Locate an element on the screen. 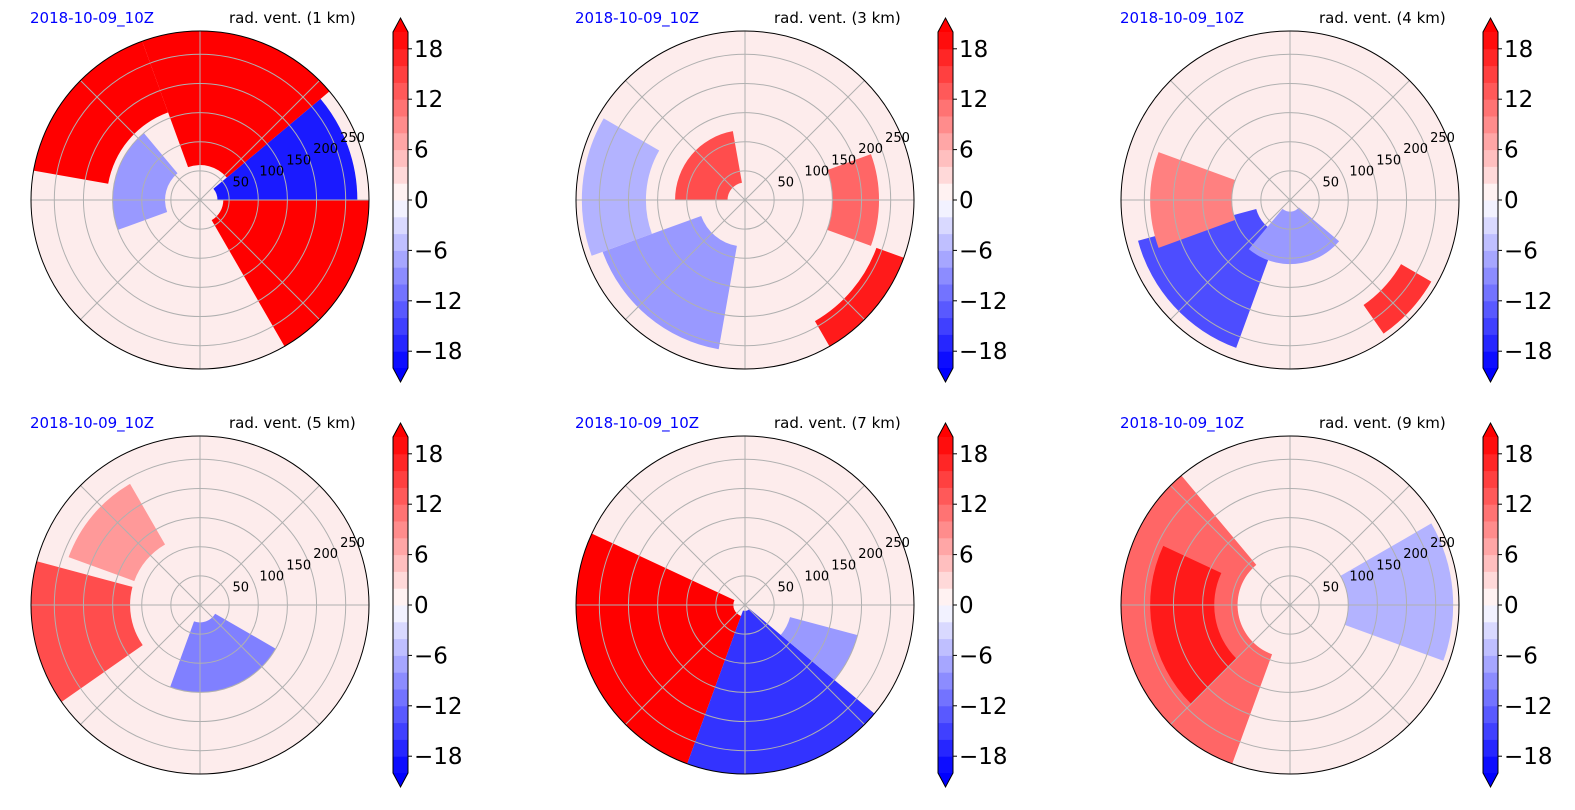  colorbar-extend-bottom is located at coordinates (945, 780).